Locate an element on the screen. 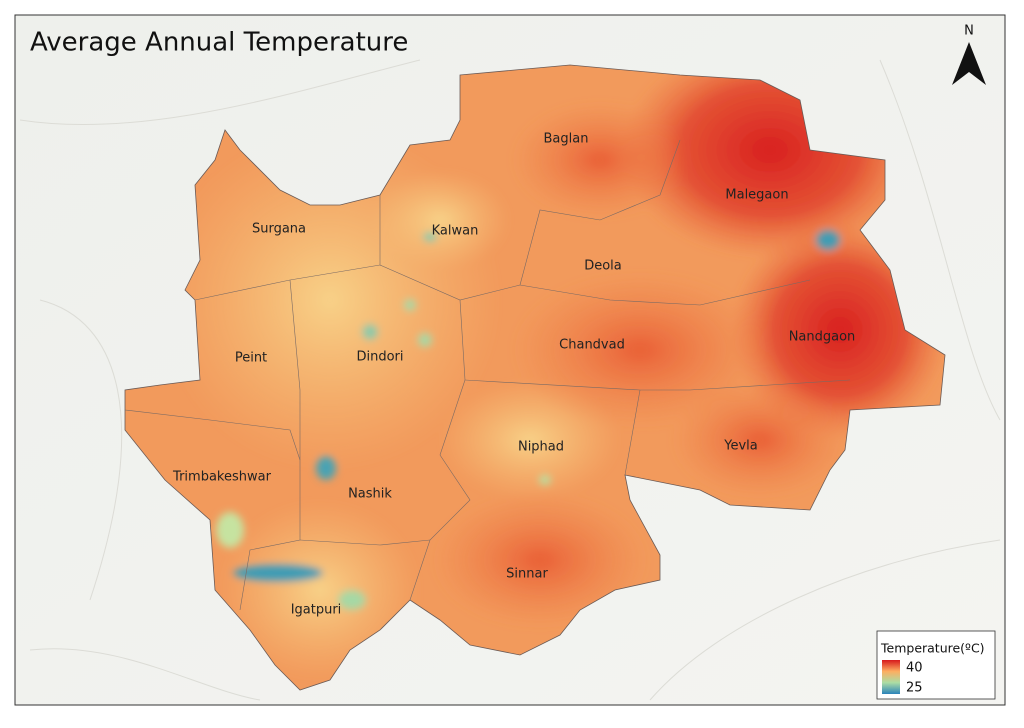 This screenshot has width=1024, height=728. district-label: Igatpuri is located at coordinates (316, 610).